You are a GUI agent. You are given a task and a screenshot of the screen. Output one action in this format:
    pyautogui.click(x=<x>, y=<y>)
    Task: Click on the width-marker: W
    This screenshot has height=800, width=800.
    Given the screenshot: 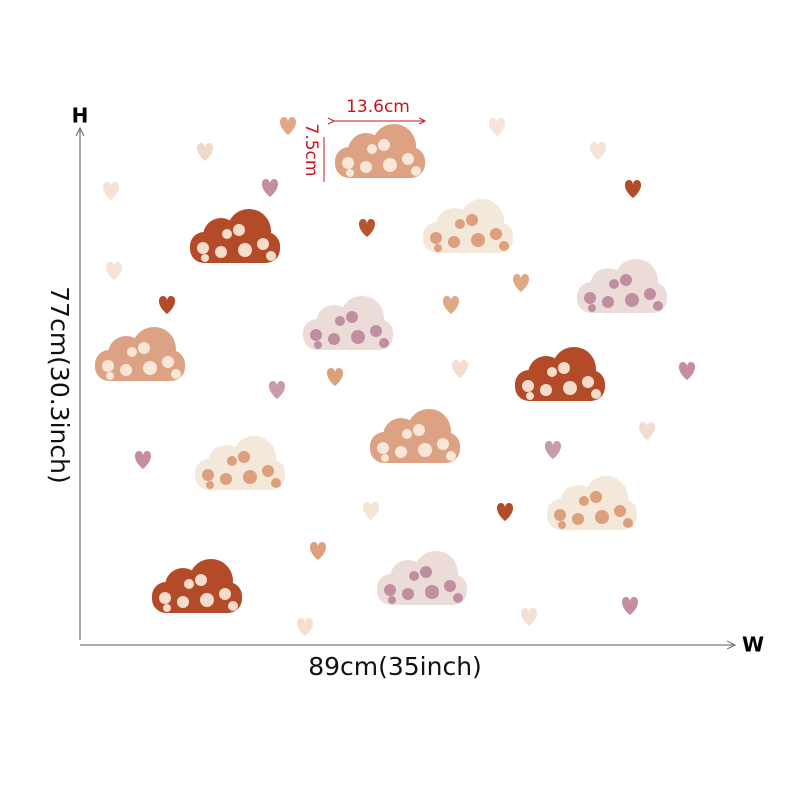 What is the action you would take?
    pyautogui.click(x=753, y=645)
    